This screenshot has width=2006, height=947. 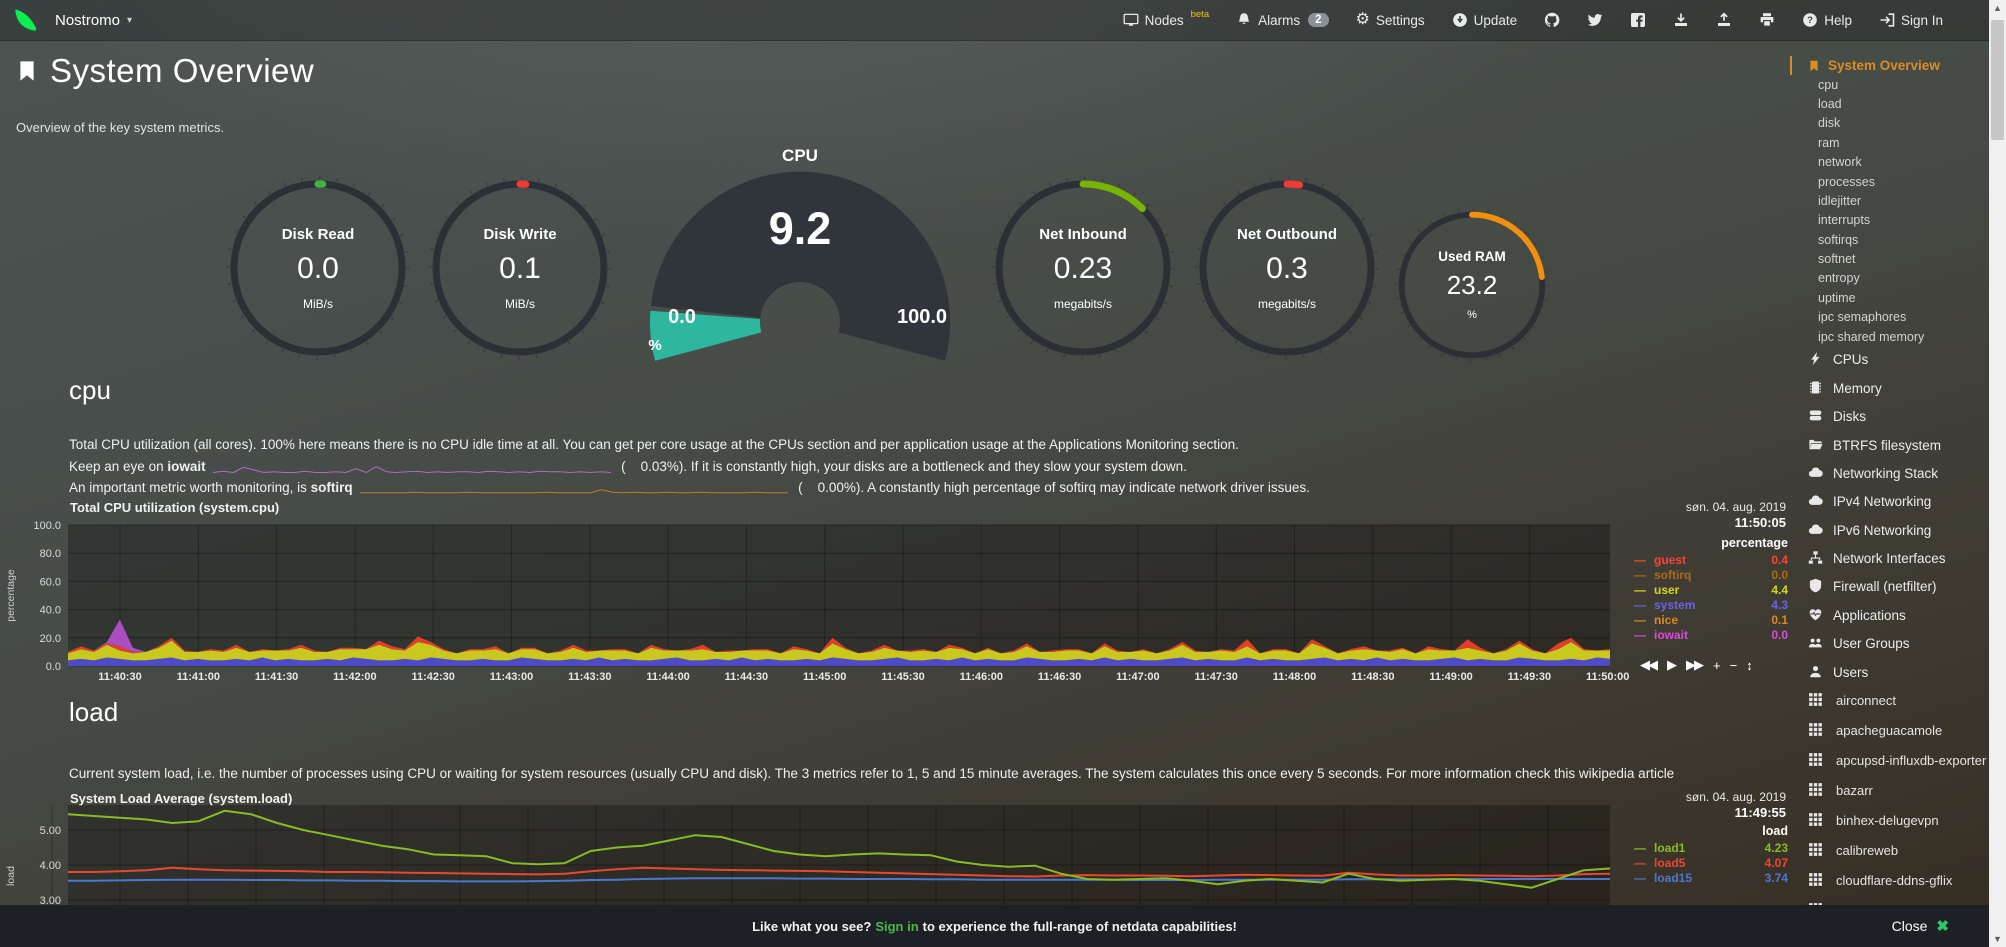 What do you see at coordinates (682, 317) in the screenshot?
I see `cpu-gauge-min: 0.0` at bounding box center [682, 317].